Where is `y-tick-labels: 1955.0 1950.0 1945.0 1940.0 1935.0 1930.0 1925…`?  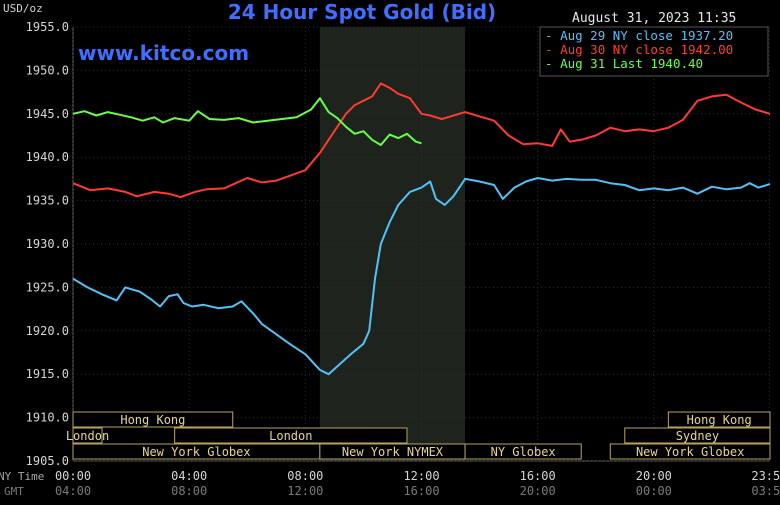
y-tick-labels: 1955.0 1950.0 1945.0 1940.0 1935.0 1930.0 1925… is located at coordinates (47, 244).